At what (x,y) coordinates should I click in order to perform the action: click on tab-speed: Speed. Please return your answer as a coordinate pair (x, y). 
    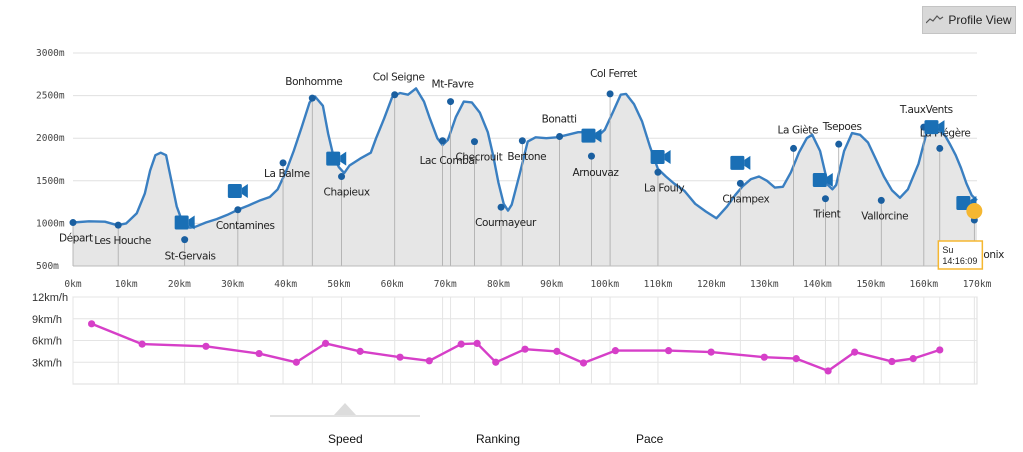
    Looking at the image, I should click on (345, 439).